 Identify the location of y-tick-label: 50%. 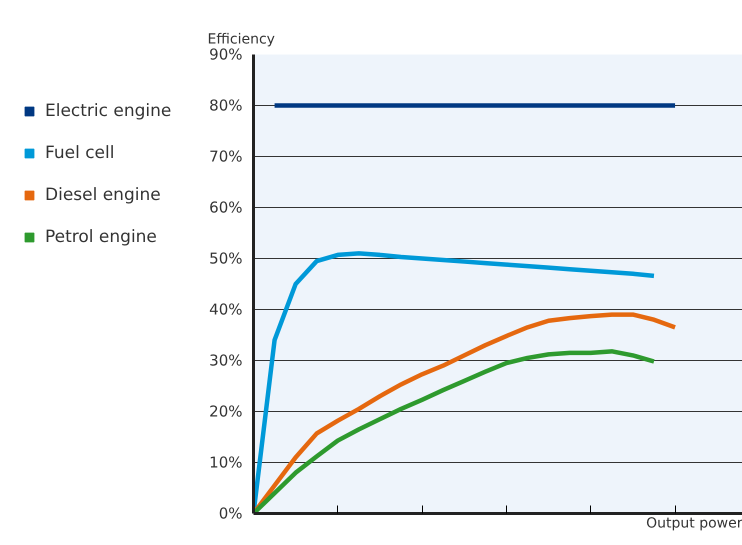
(226, 259).